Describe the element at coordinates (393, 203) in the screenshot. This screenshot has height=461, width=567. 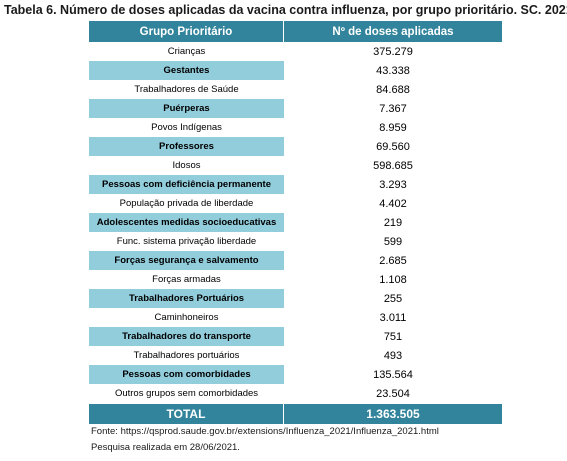
I see `doses-cell: 4.402` at that location.